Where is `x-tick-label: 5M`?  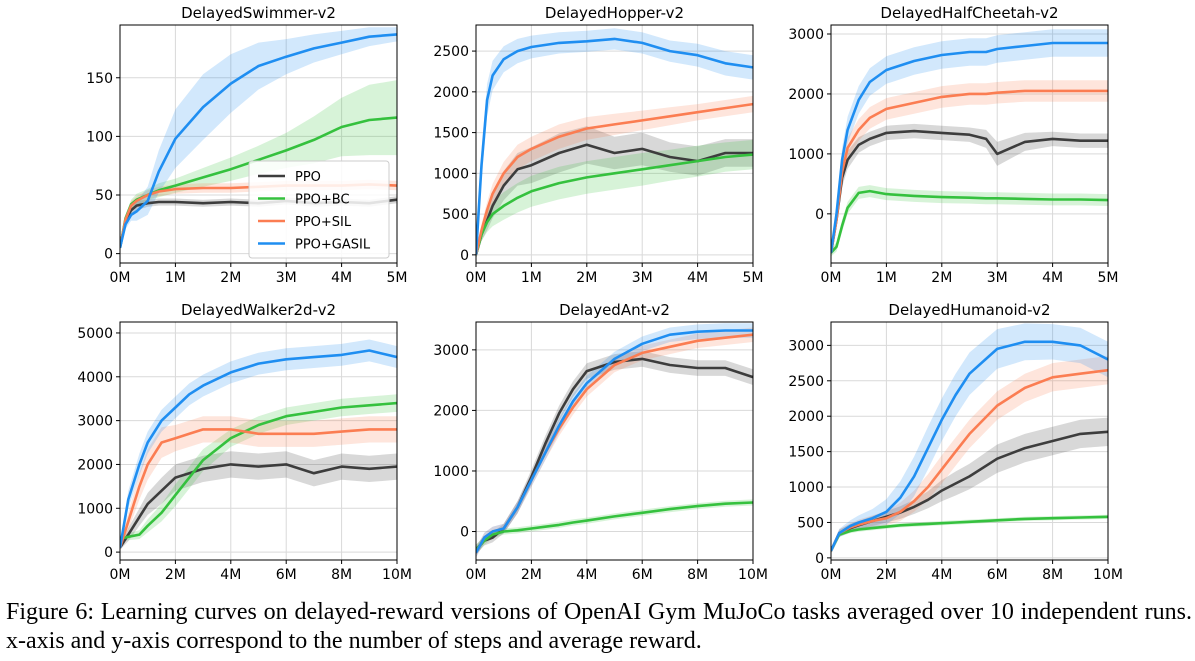 x-tick-label: 5M is located at coordinates (753, 278).